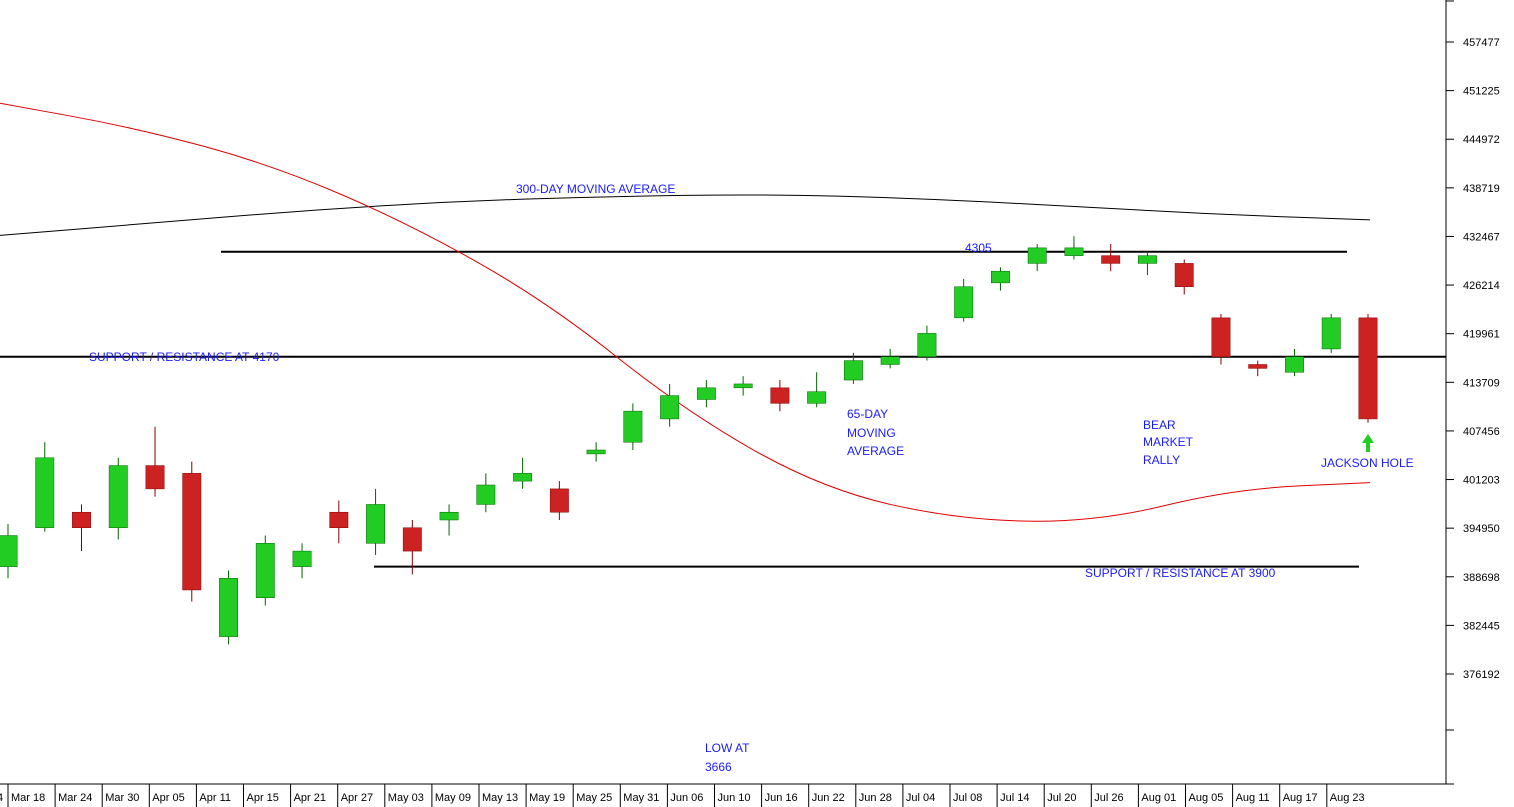  What do you see at coordinates (28, 798) in the screenshot?
I see `x-tick-label: Mar 18` at bounding box center [28, 798].